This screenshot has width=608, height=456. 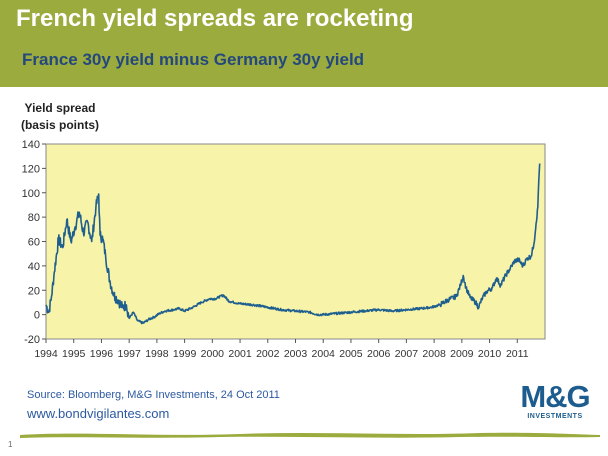 What do you see at coordinates (213, 354) in the screenshot?
I see `x-tick-label: 2000` at bounding box center [213, 354].